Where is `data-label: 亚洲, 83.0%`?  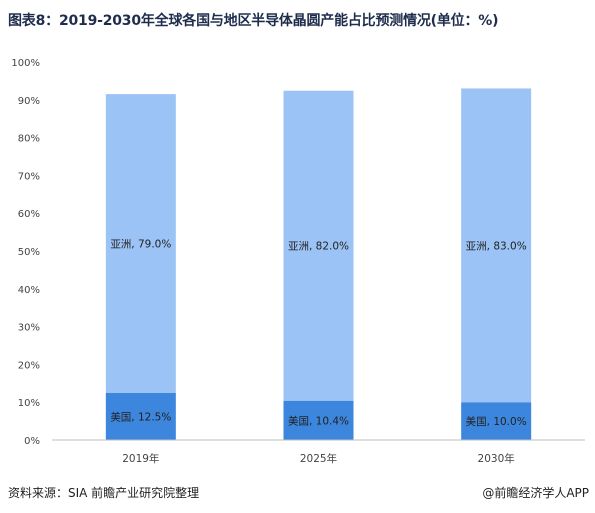 data-label: 亚洲, 83.0% is located at coordinates (496, 246).